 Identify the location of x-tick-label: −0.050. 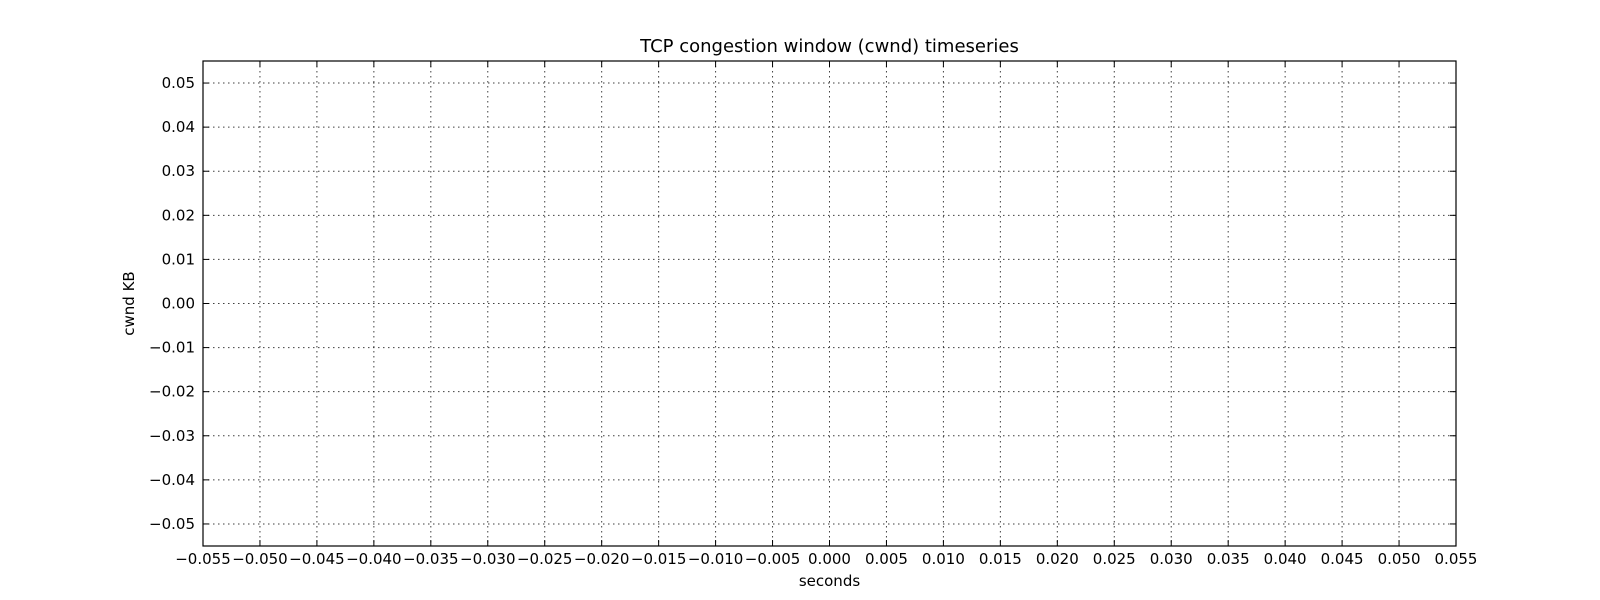
(260, 559).